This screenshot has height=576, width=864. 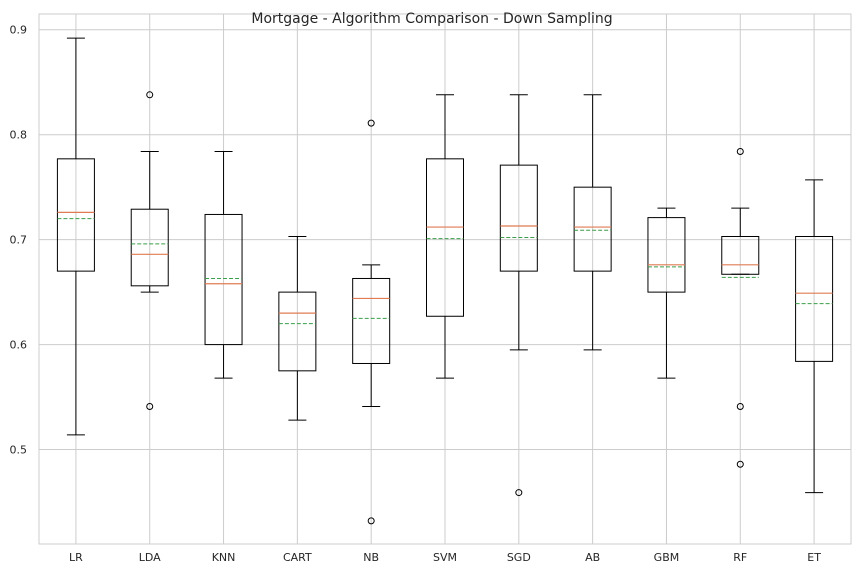 I want to click on x-tick-label: LDA, so click(x=150, y=557).